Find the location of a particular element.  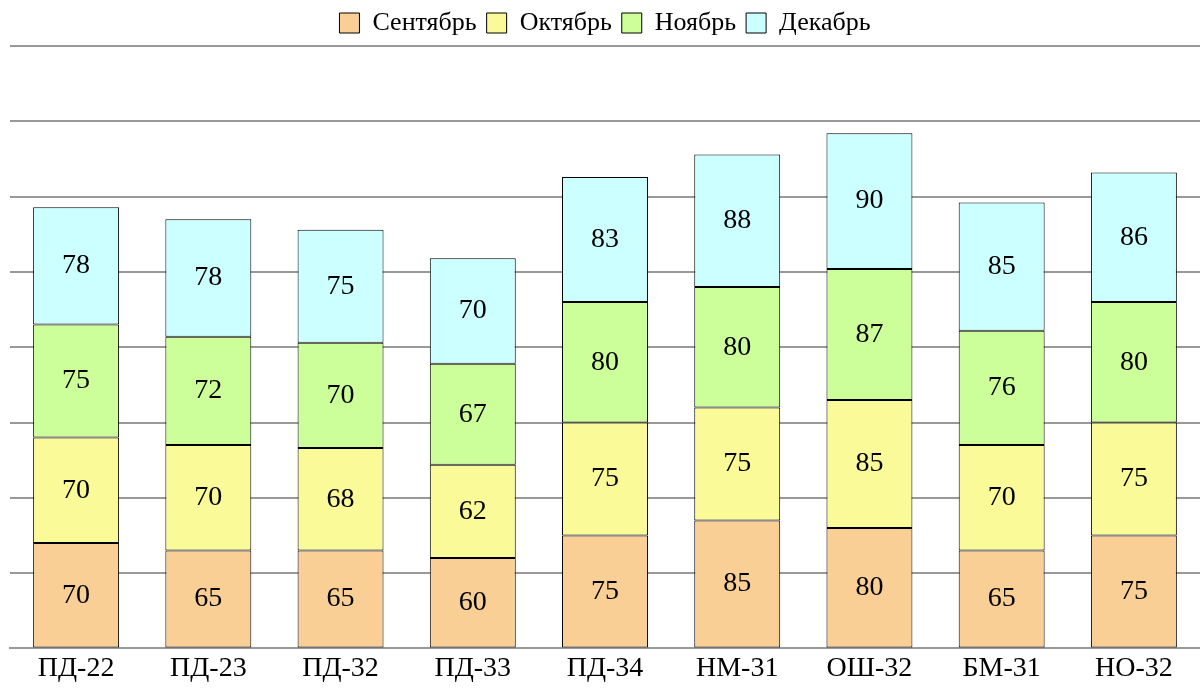

legend-label: Октябрь is located at coordinates (565, 21).